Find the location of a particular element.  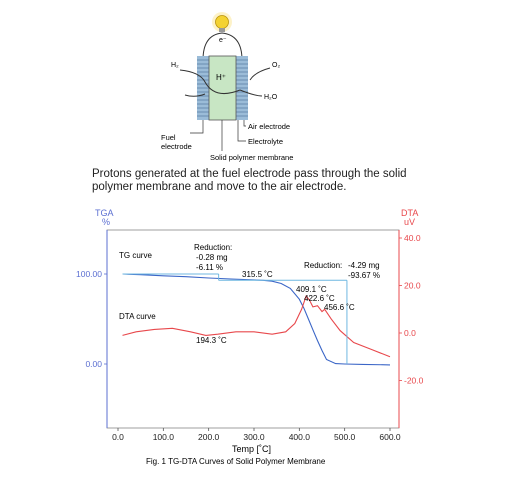

membrane-label: Solid polymer membrane is located at coordinates (251, 157).